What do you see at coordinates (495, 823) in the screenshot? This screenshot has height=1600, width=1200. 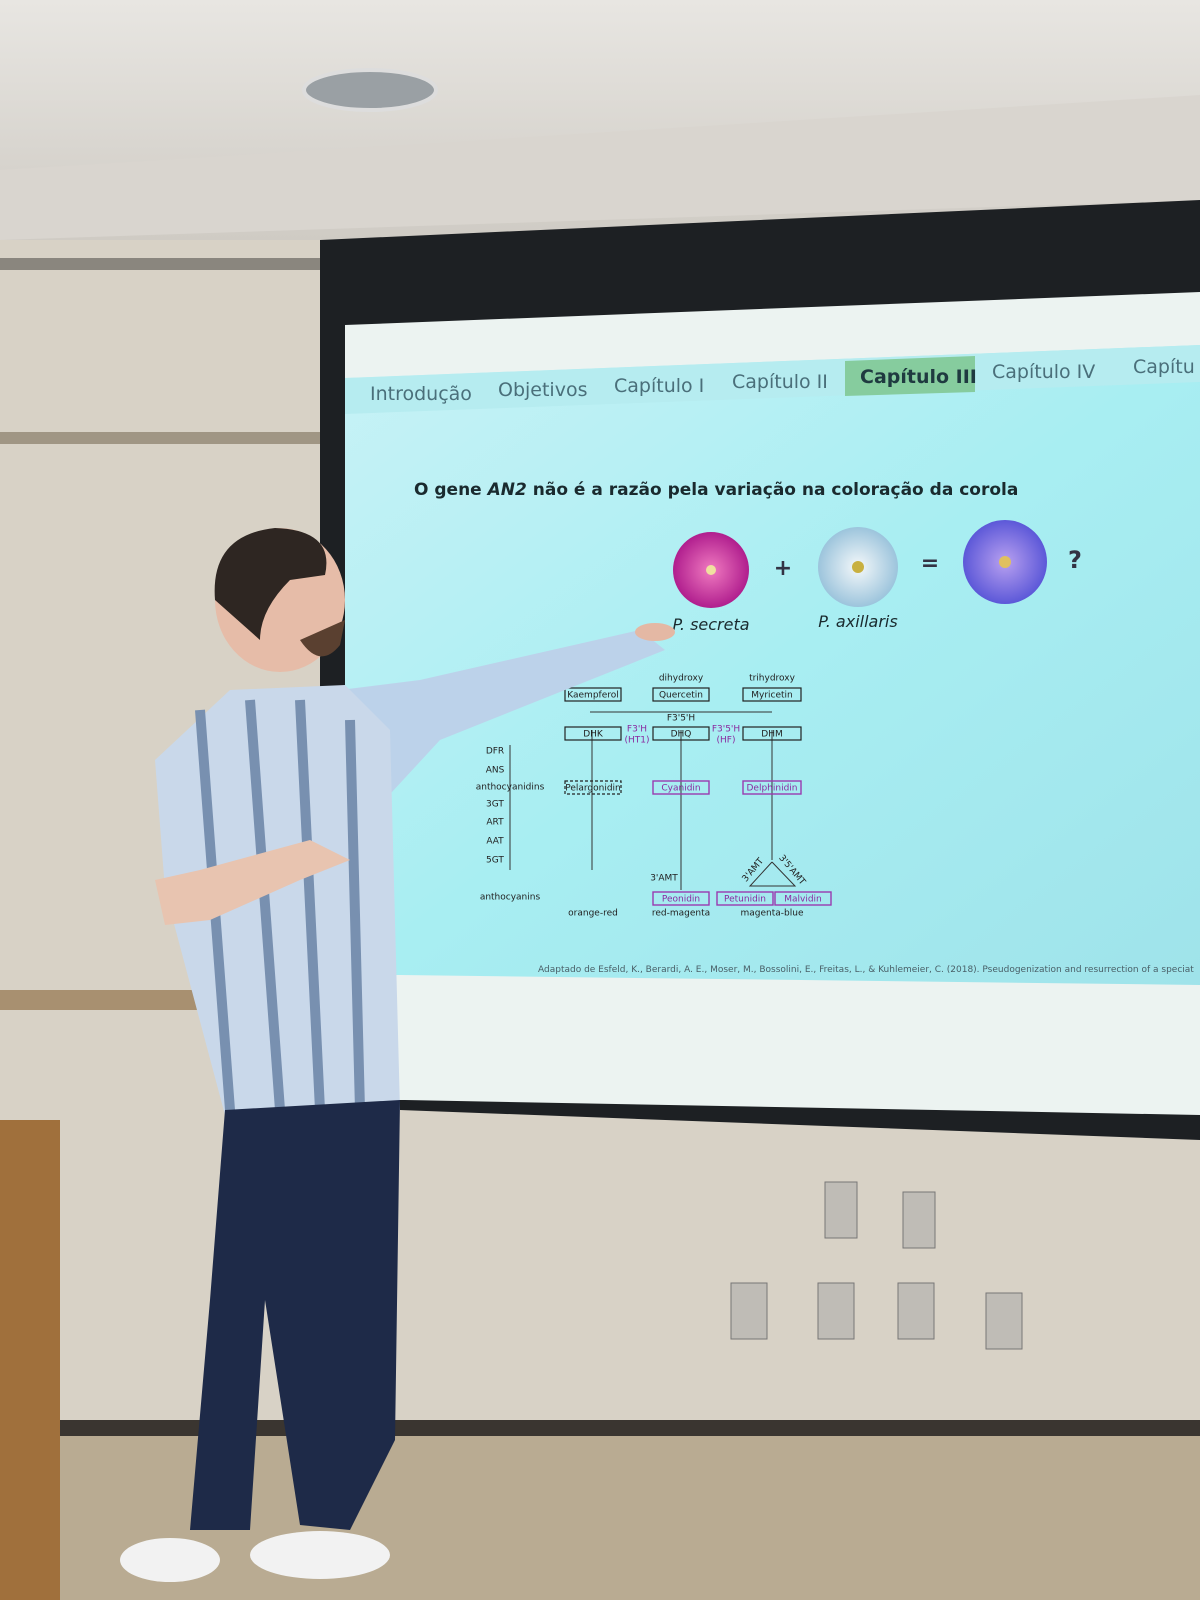 I see `pathway-label: ART` at bounding box center [495, 823].